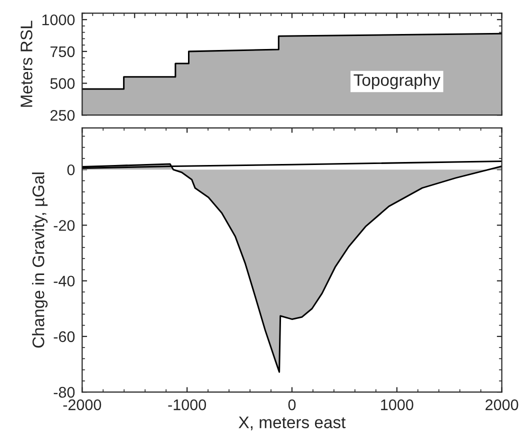 The image size is (520, 441). What do you see at coordinates (26, 63) in the screenshot?
I see `y-axis-title: Meters RSL` at bounding box center [26, 63].